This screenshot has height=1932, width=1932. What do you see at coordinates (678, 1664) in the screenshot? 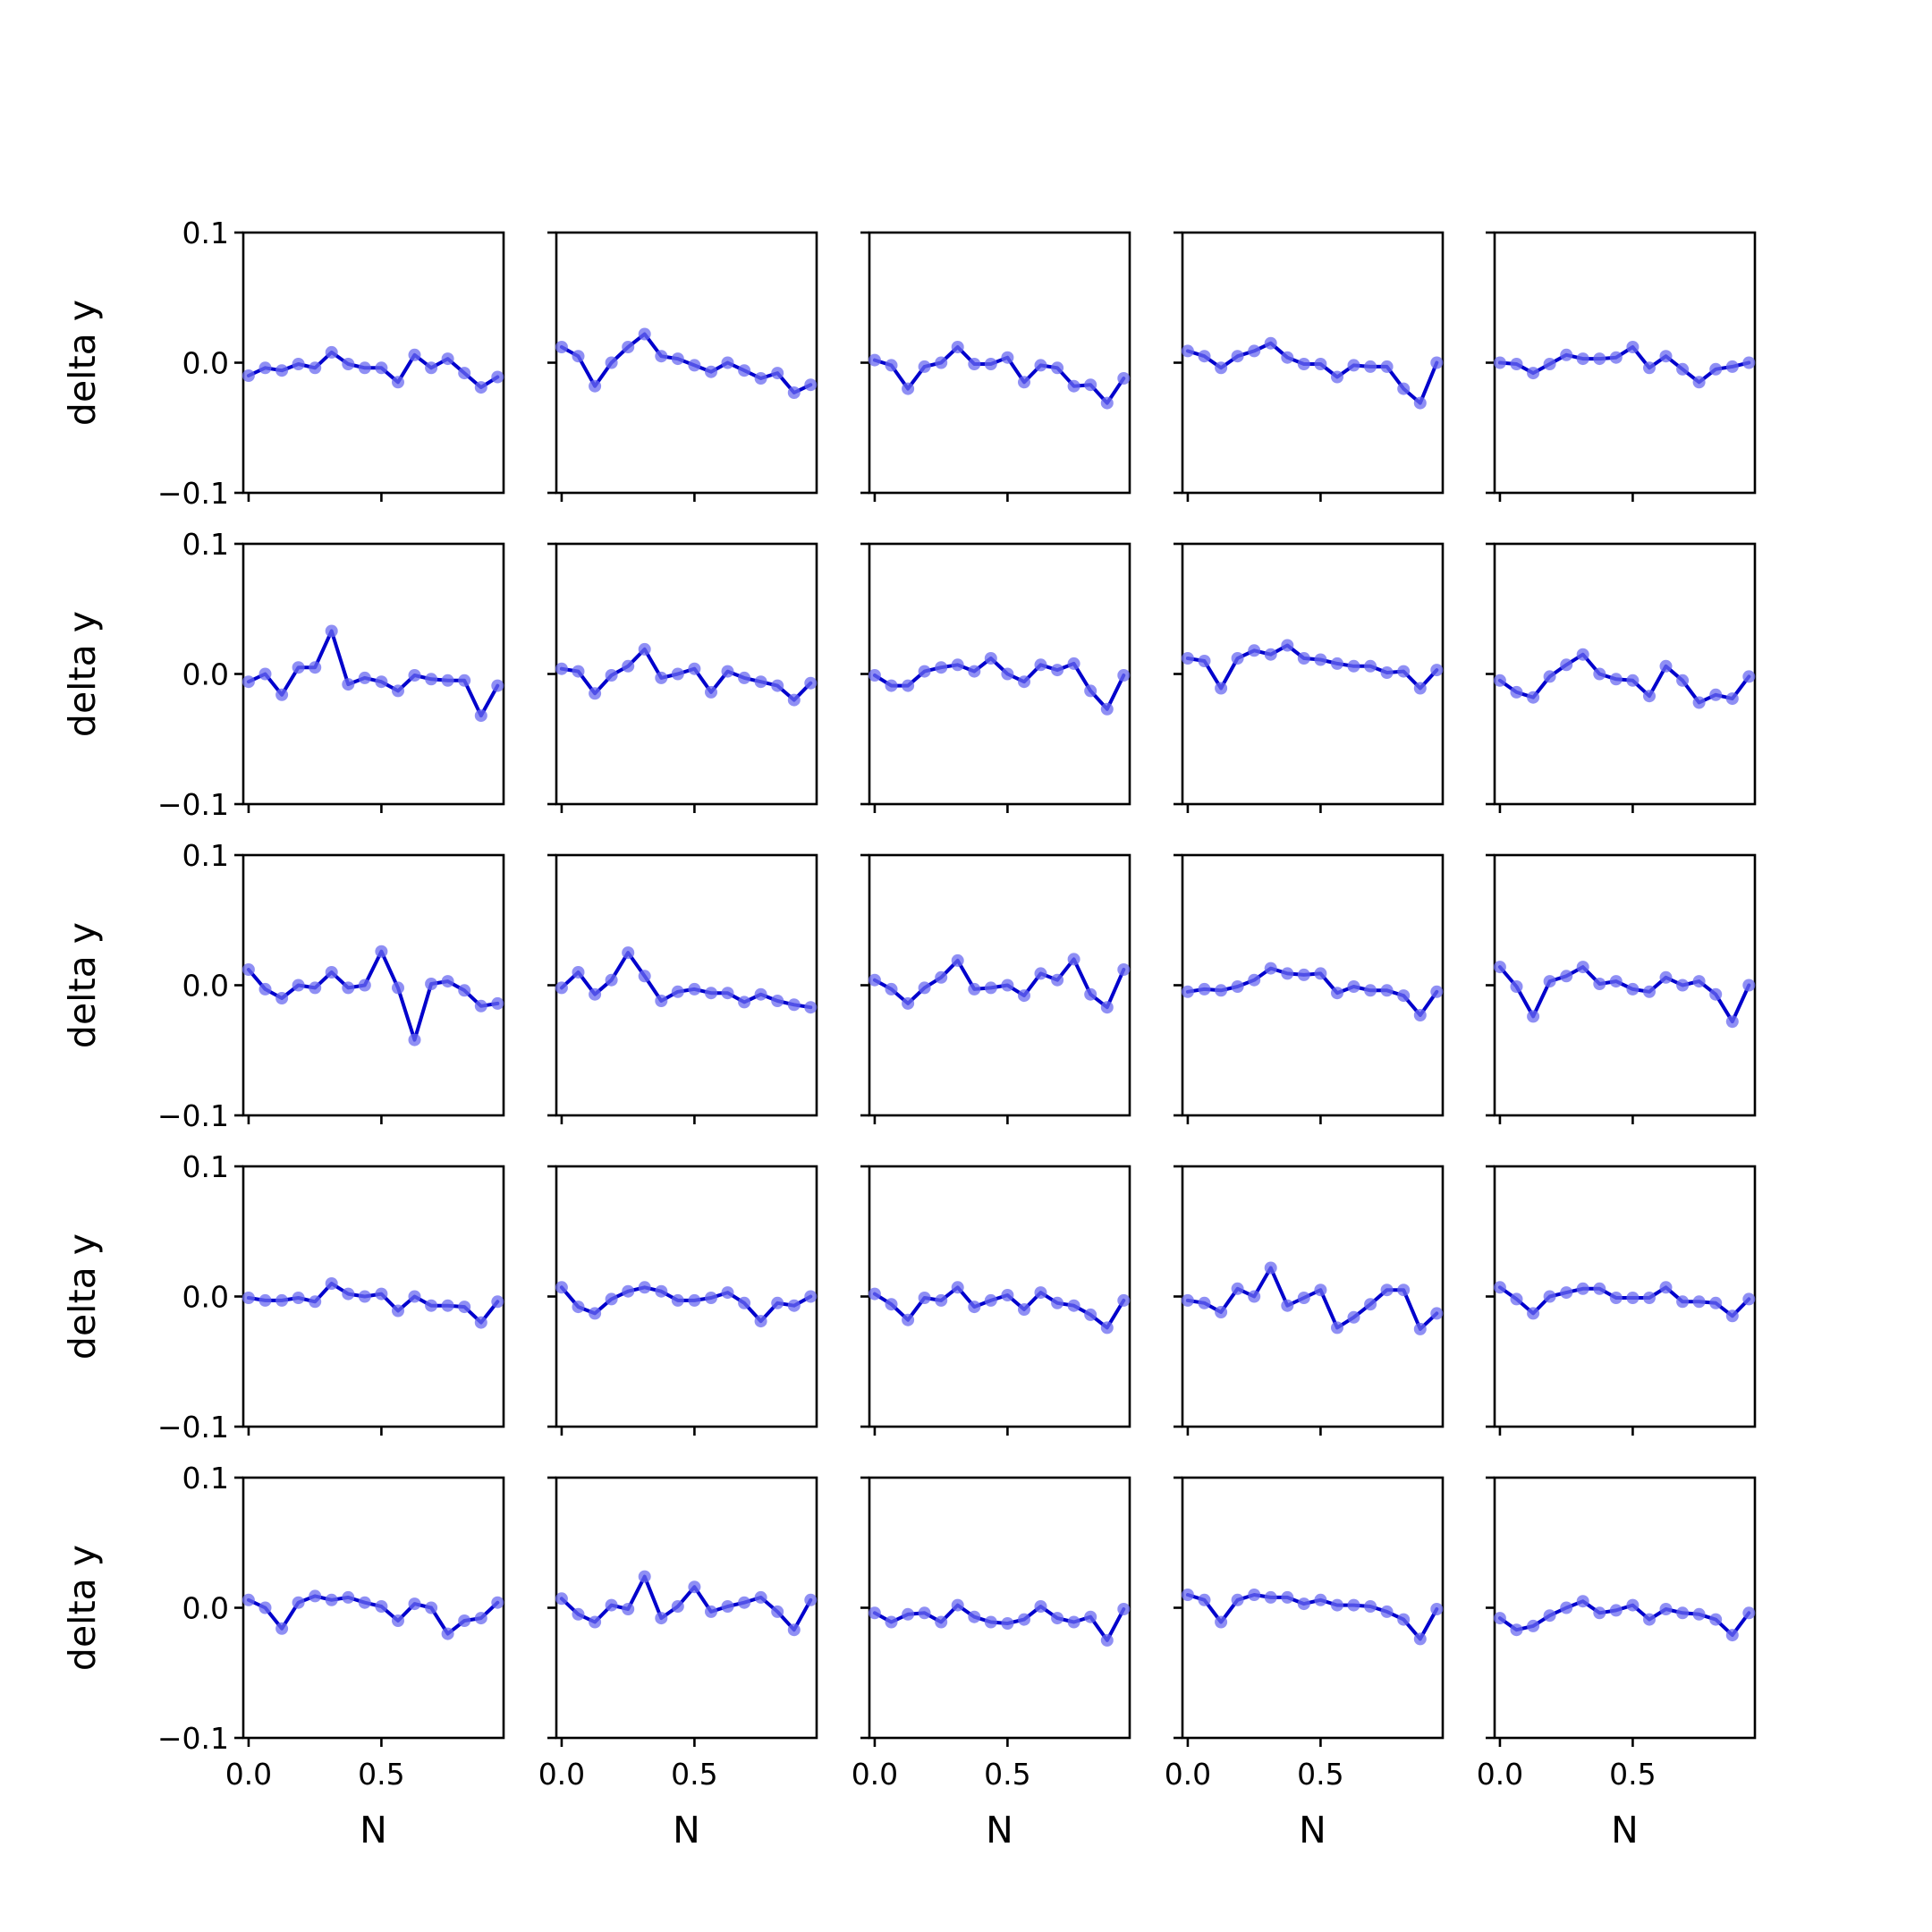
I see `subplot-r5-c2: 0.0 0.5 N` at bounding box center [678, 1664].